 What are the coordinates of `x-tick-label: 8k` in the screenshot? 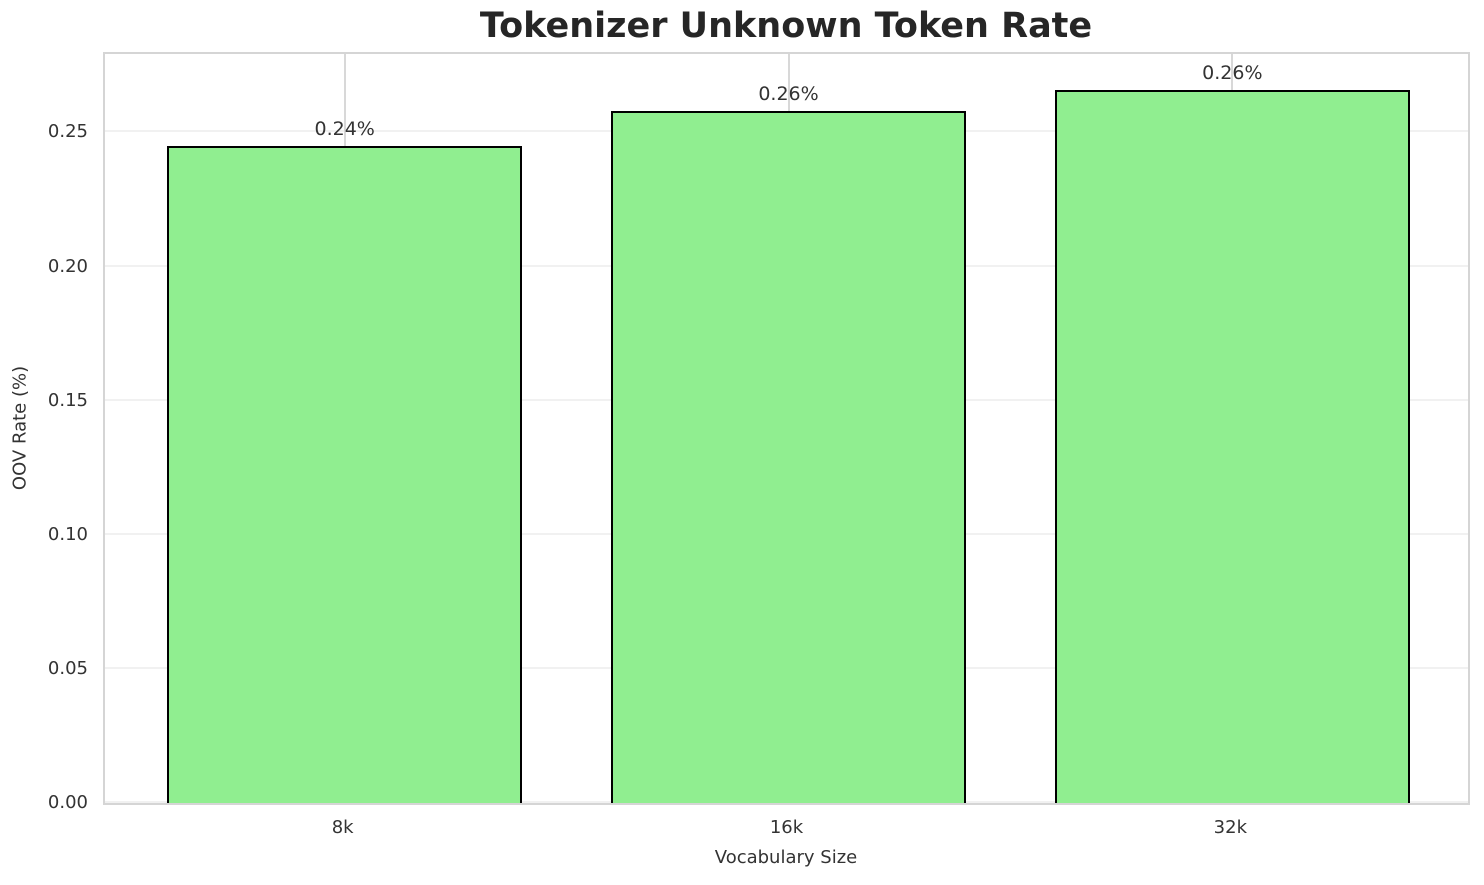 It's located at (342, 827).